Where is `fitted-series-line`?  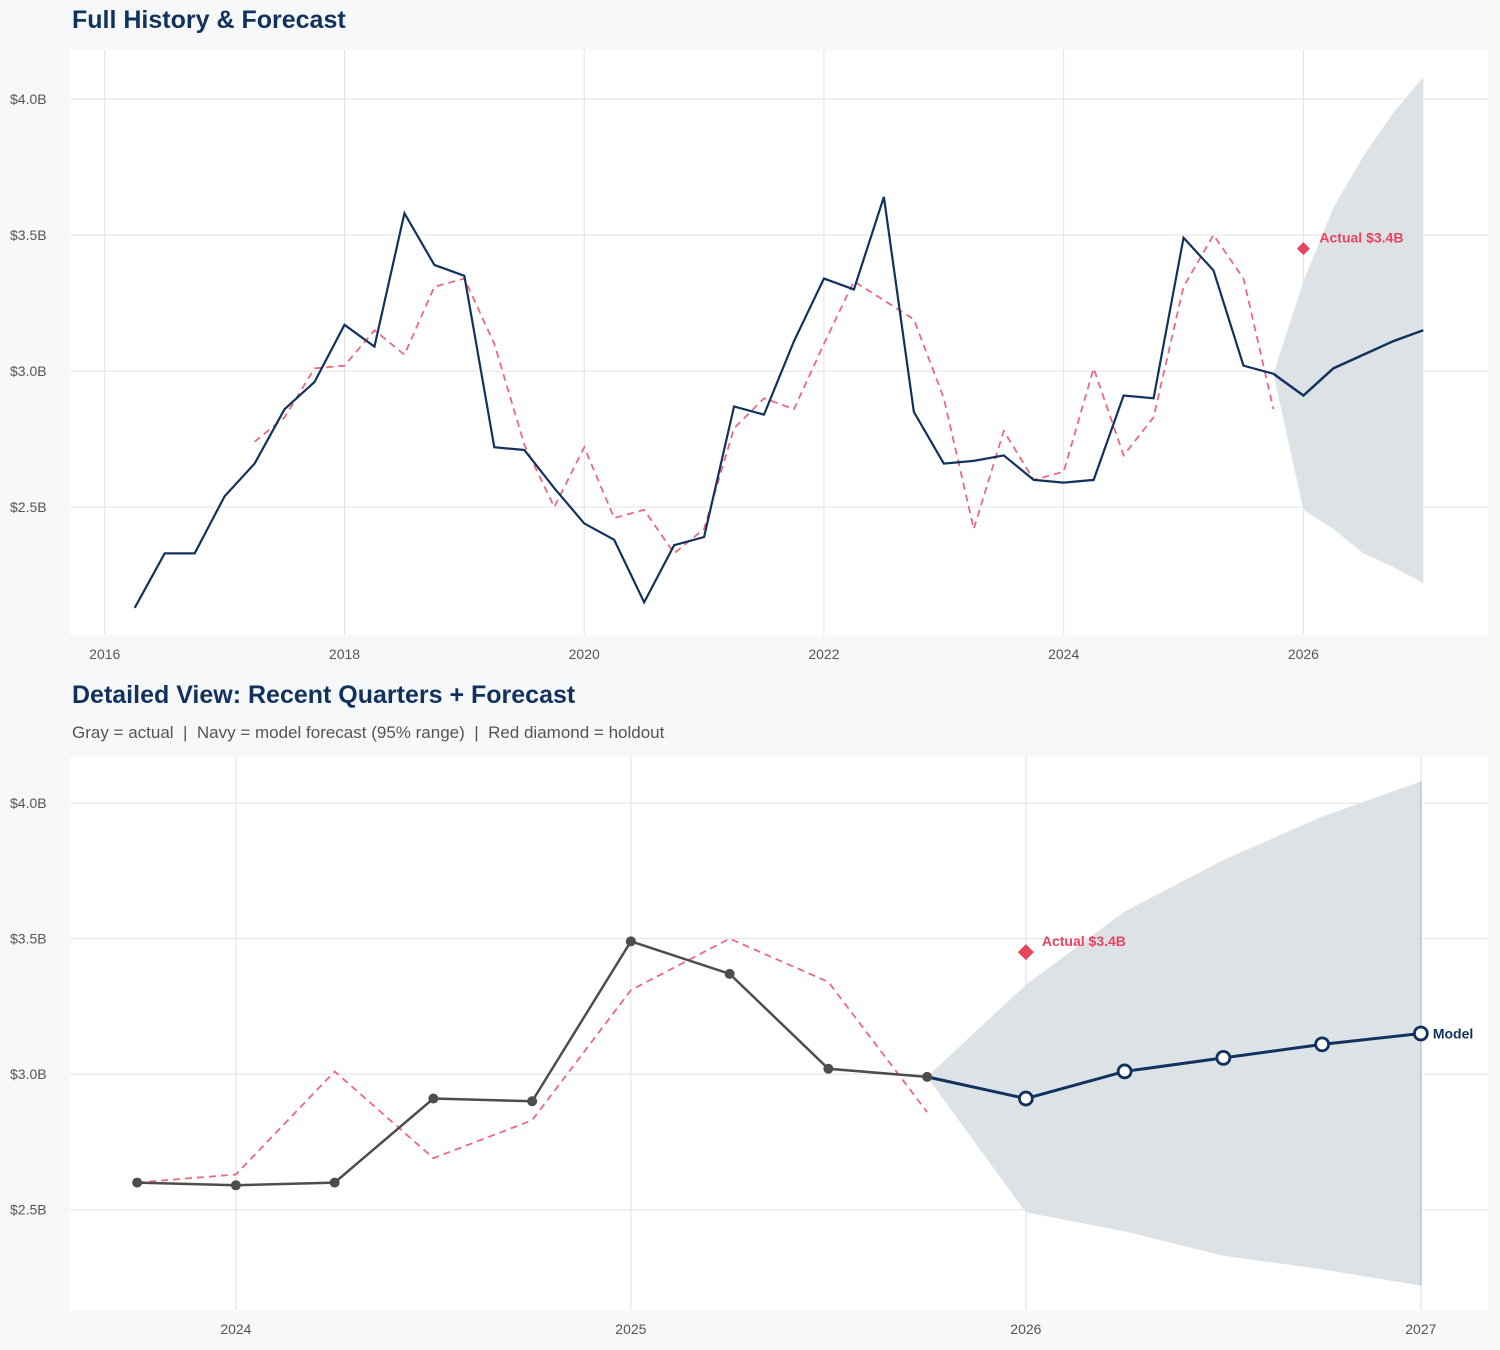 fitted-series-line is located at coordinates (532, 1060).